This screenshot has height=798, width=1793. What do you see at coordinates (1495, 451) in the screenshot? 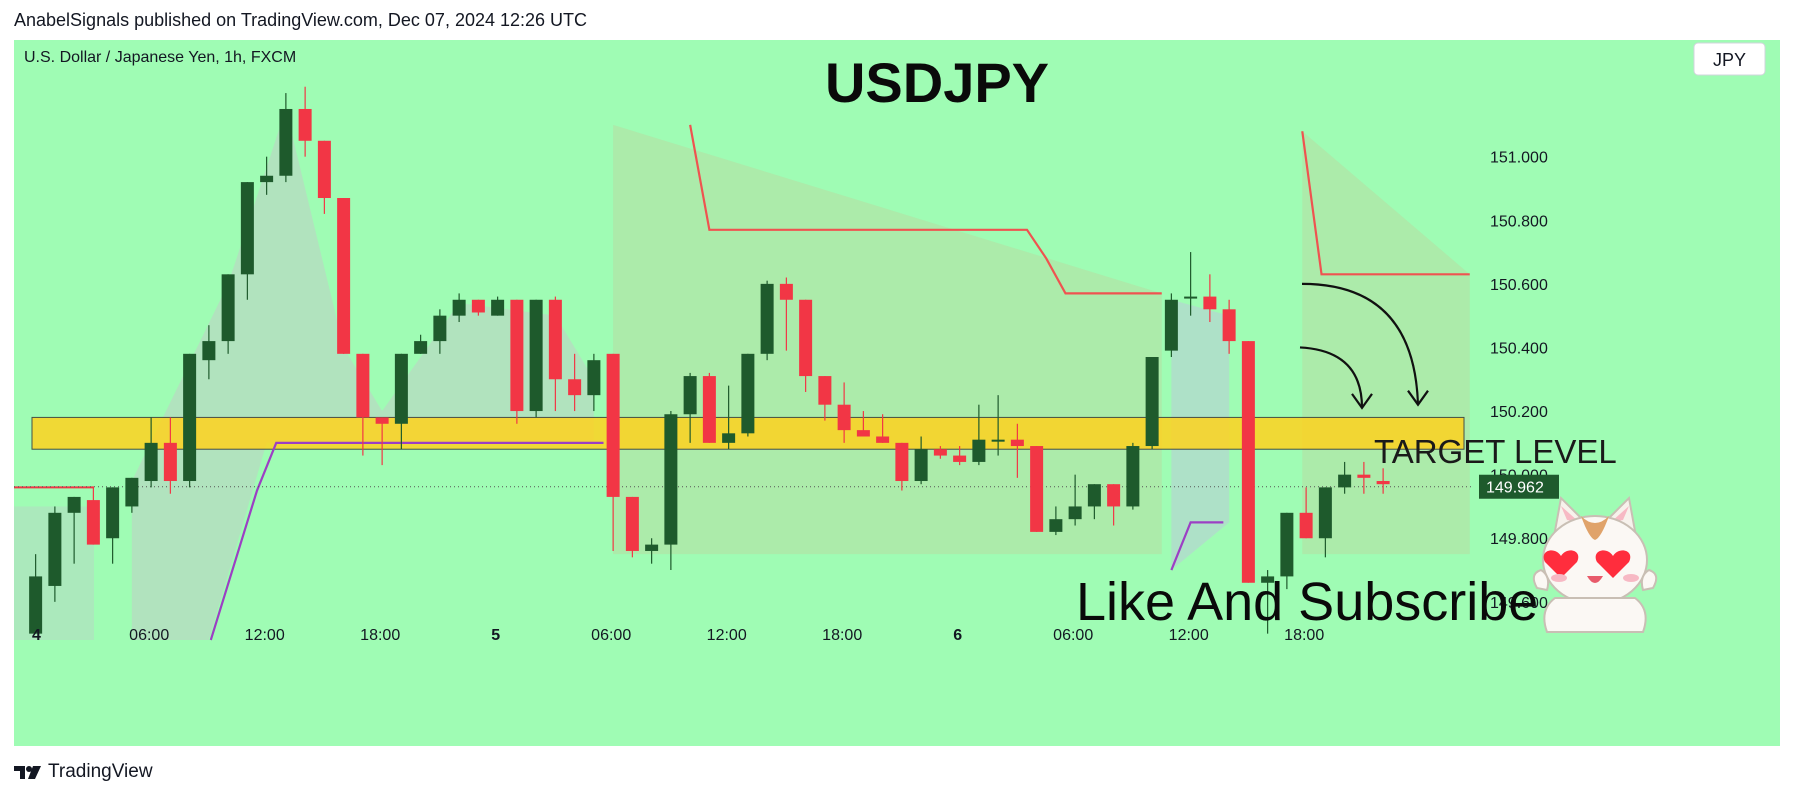
I see `target-level-label: TARGET LEVEL` at bounding box center [1495, 451].